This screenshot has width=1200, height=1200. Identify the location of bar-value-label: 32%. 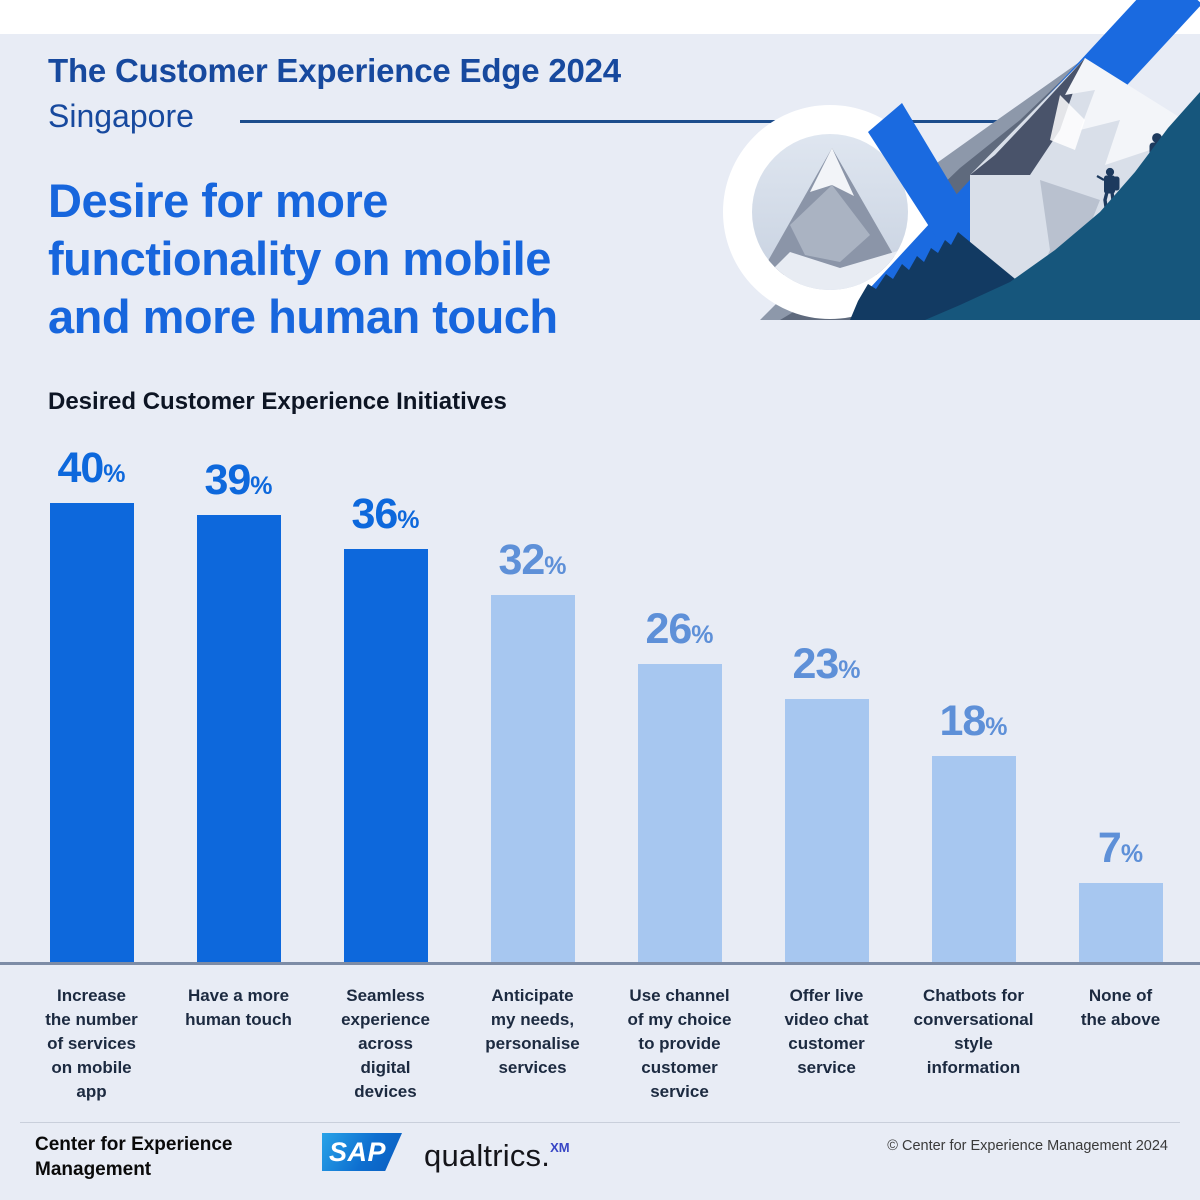
(532, 560).